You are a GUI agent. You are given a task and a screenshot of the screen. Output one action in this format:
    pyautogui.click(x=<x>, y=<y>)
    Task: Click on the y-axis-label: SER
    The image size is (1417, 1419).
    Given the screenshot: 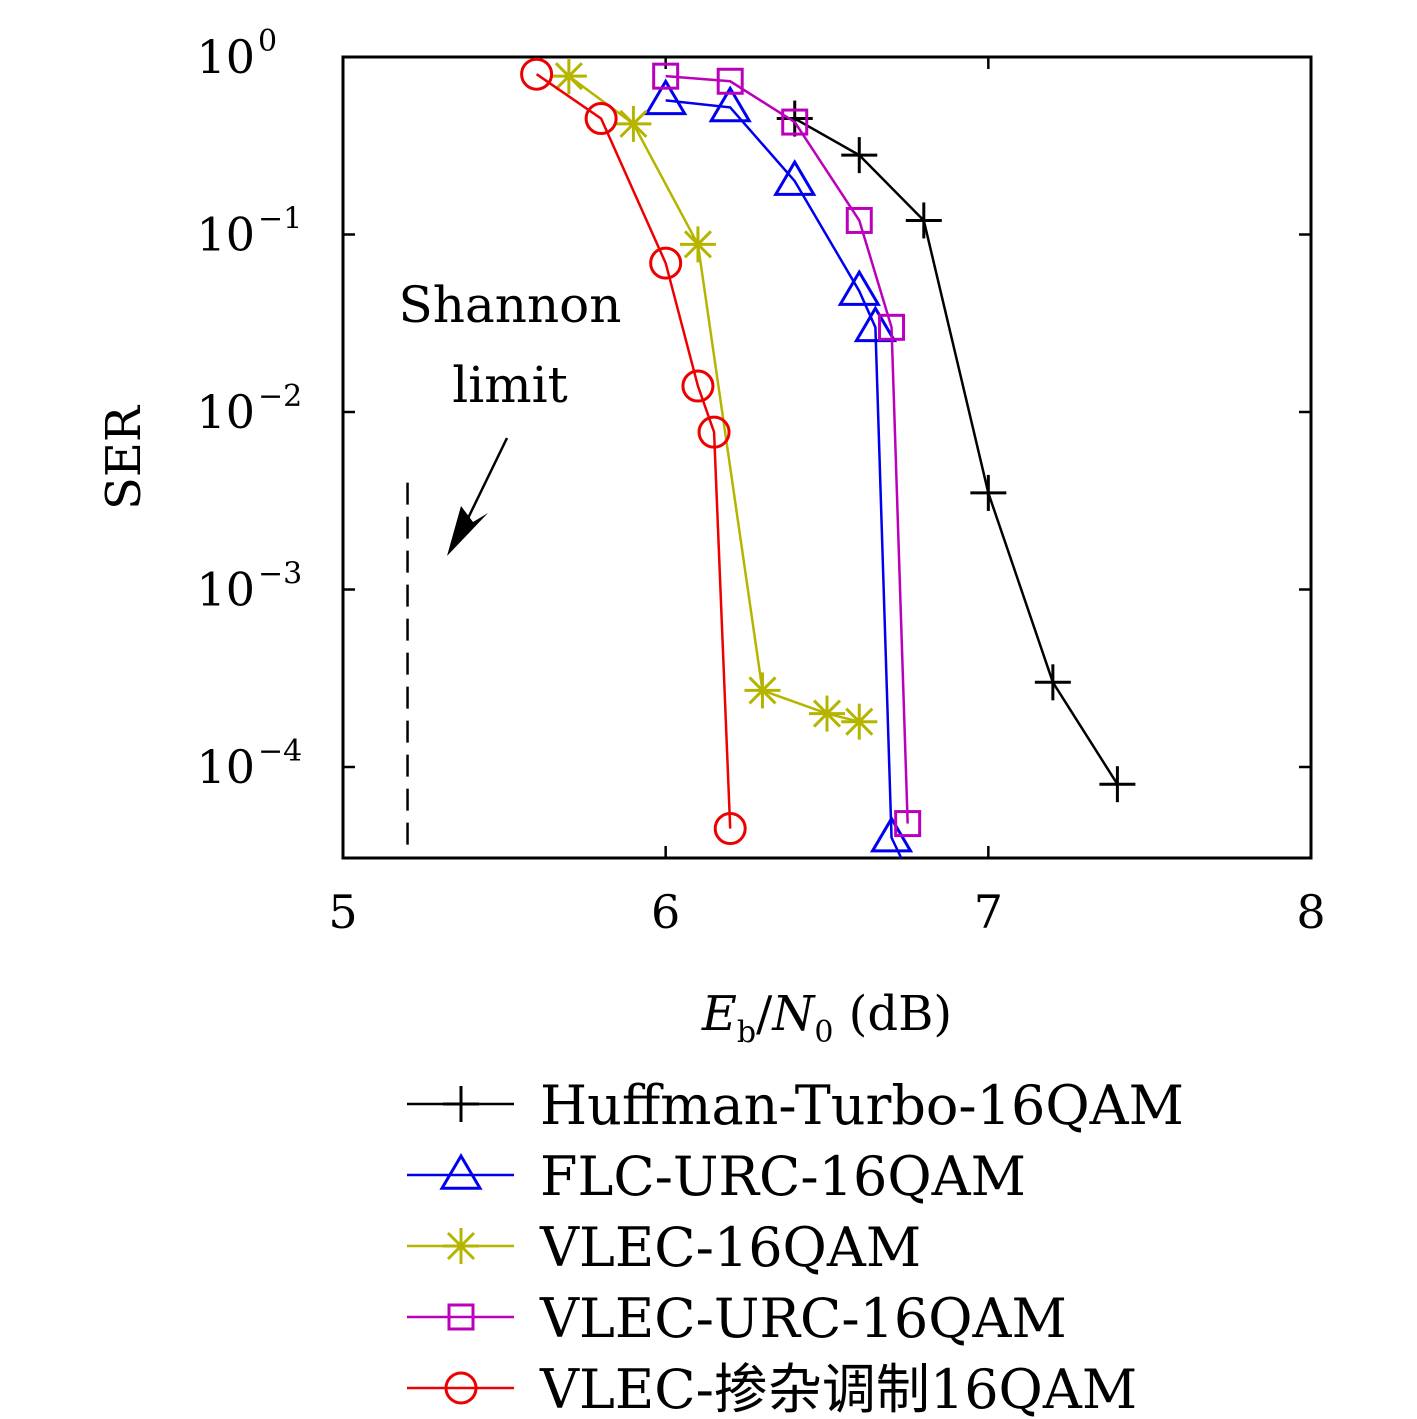 What is the action you would take?
    pyautogui.click(x=124, y=457)
    